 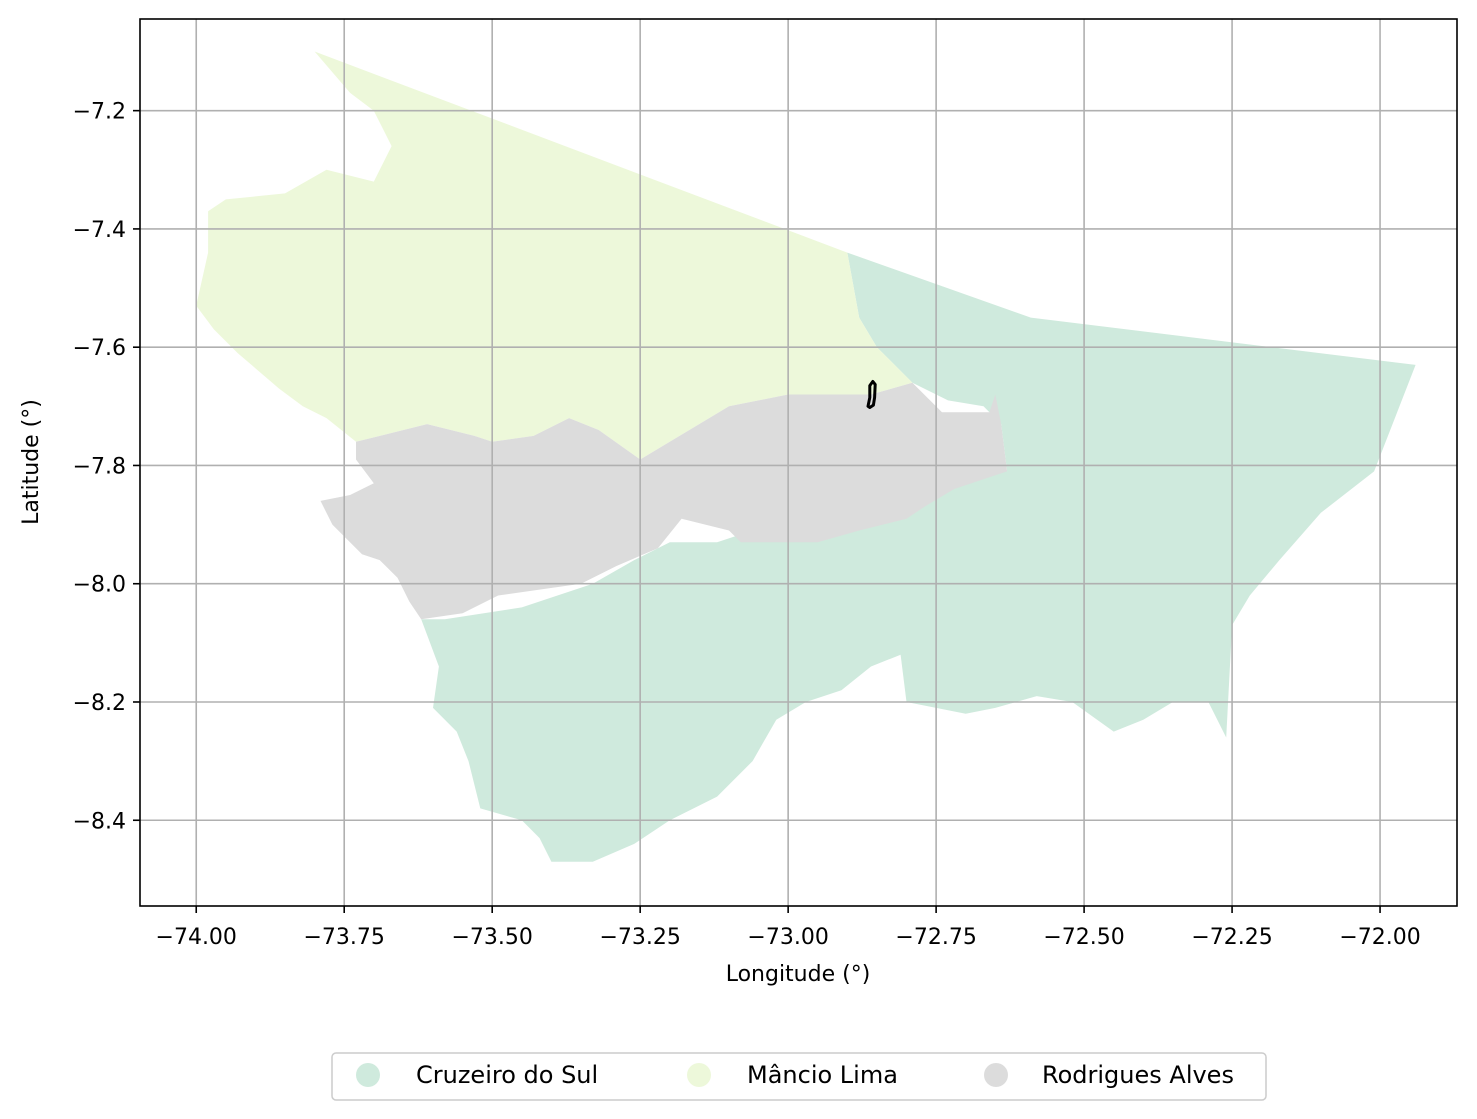 What do you see at coordinates (639, 937) in the screenshot?
I see `x-tick-label: −73.25` at bounding box center [639, 937].